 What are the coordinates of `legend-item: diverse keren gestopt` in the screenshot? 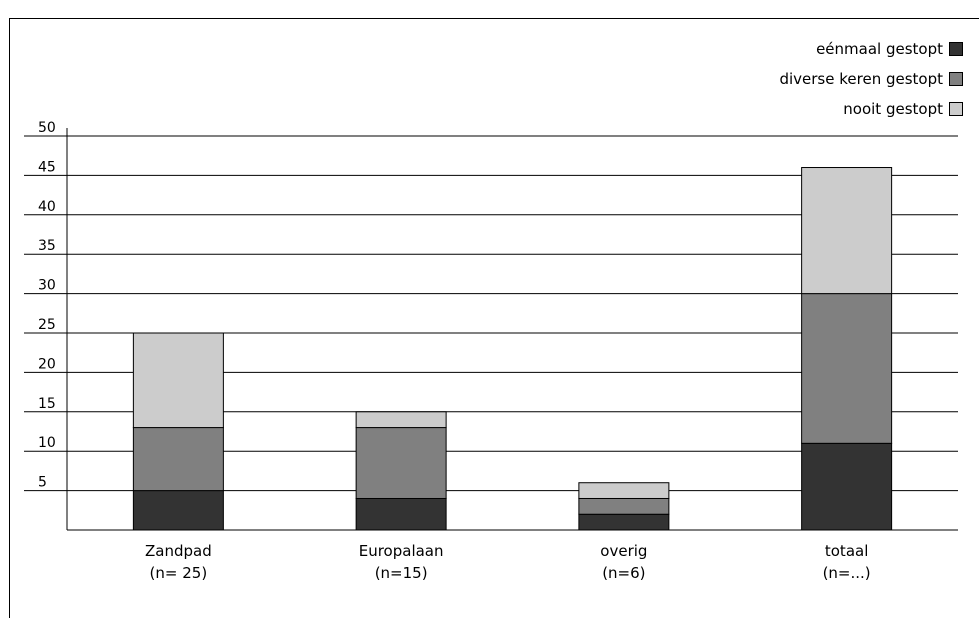 It's located at (871, 79).